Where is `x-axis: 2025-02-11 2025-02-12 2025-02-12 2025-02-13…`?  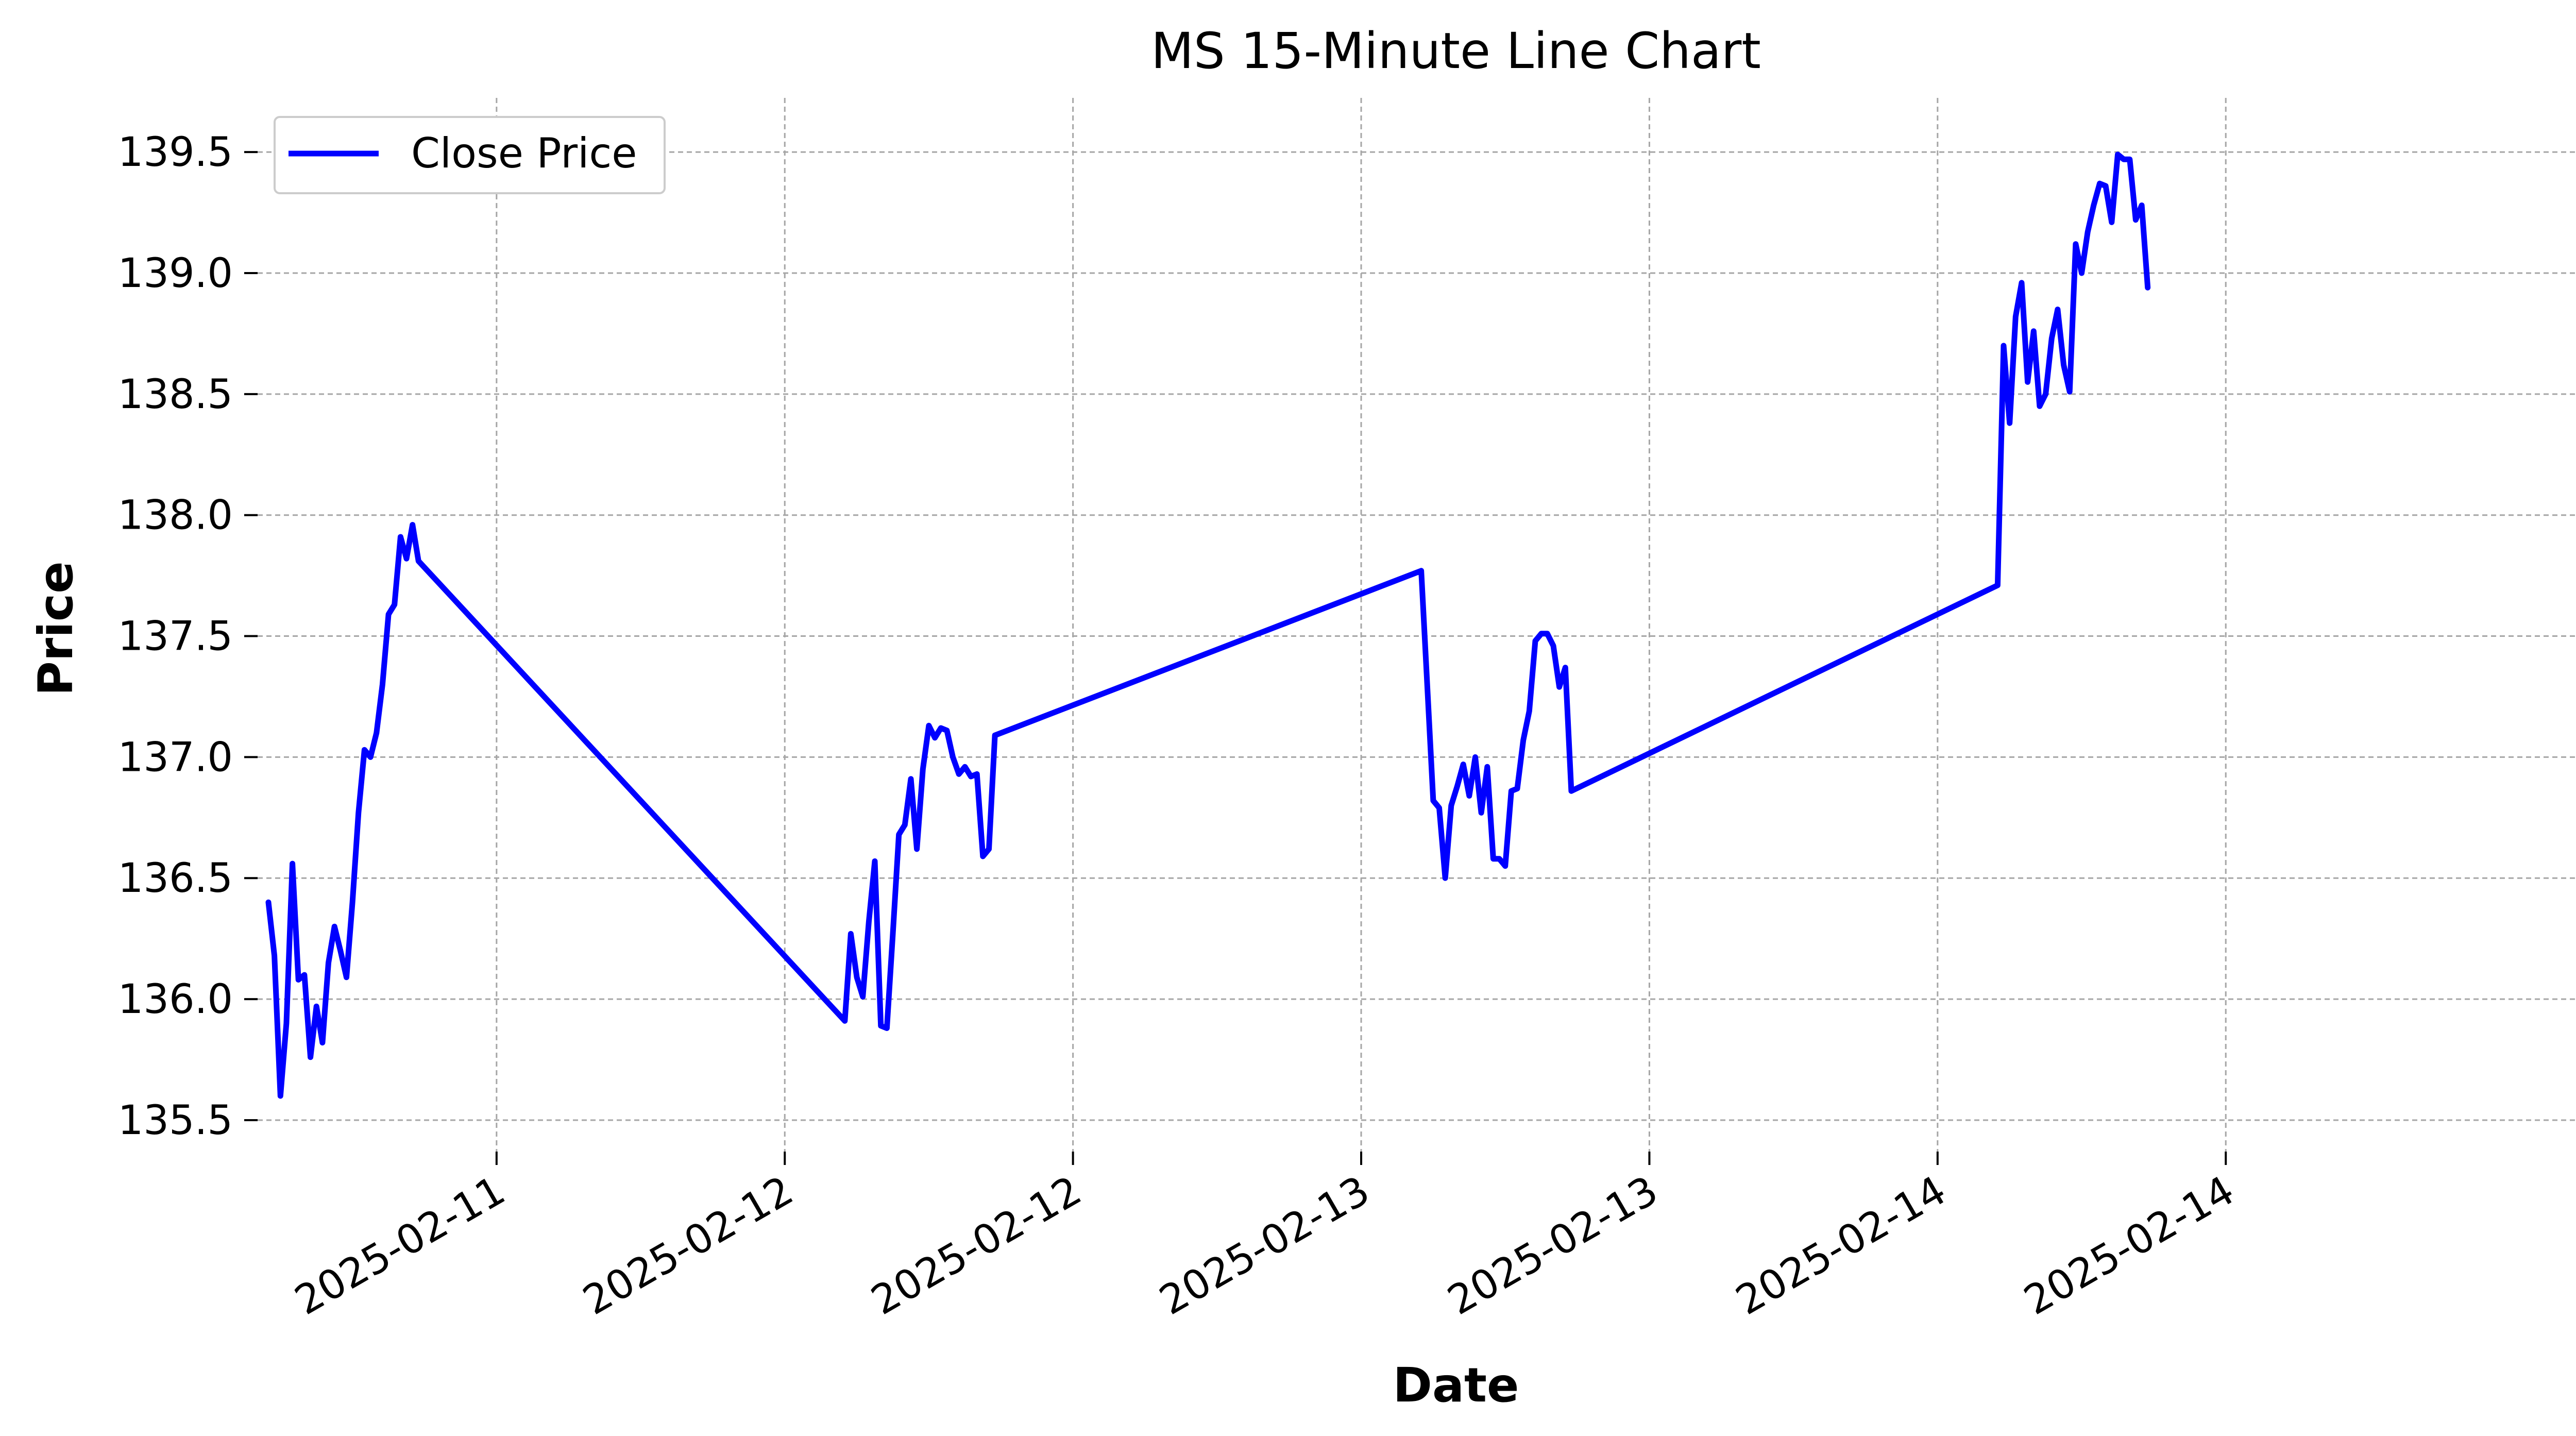 x-axis: 2025-02-11 2025-02-12 2025-02-12 2025-02-13… is located at coordinates (1264, 1238).